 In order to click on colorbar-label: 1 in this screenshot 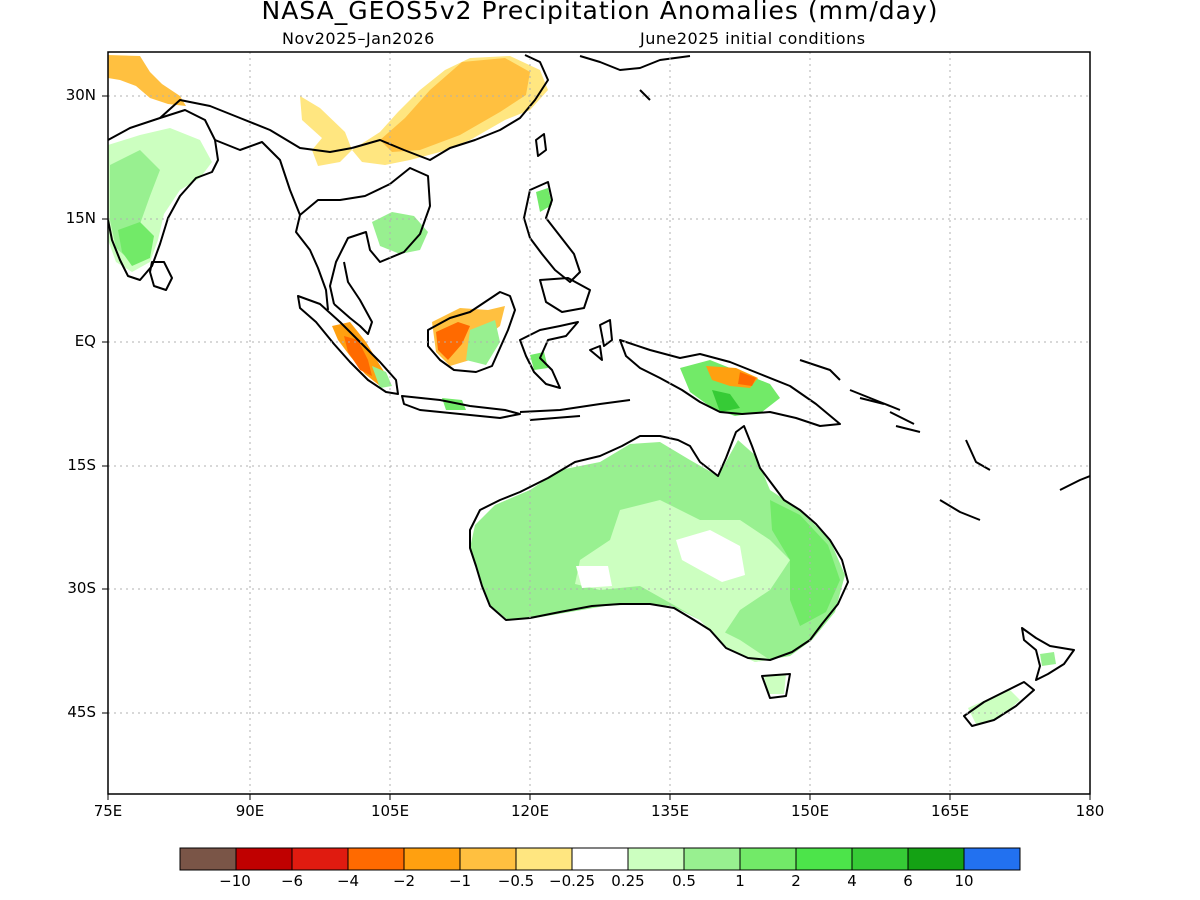, I will do `click(740, 881)`.